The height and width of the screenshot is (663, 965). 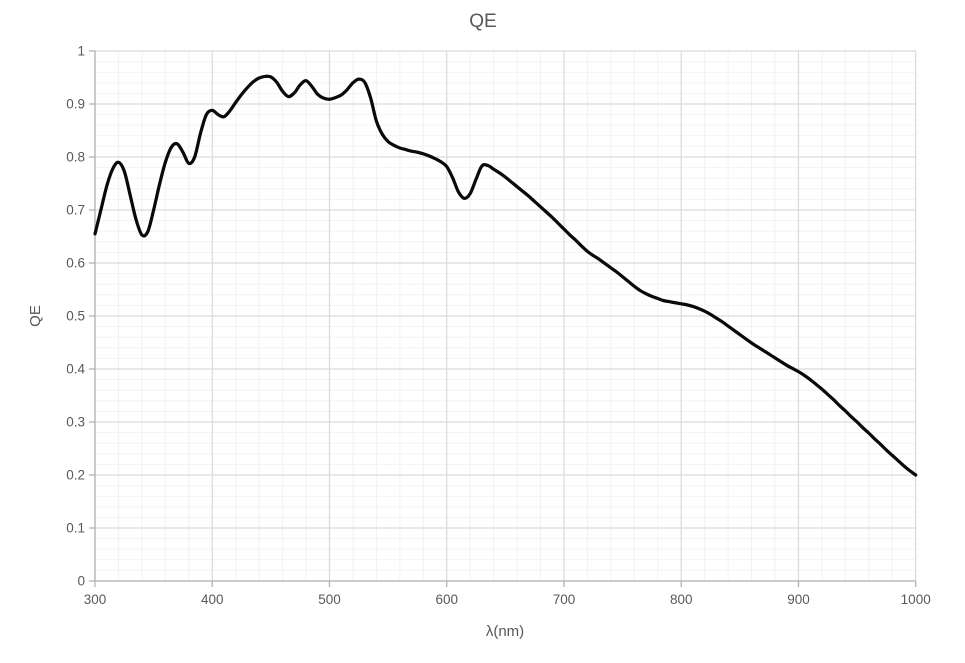 What do you see at coordinates (507, 599) in the screenshot?
I see `x-axis-tick-labels: 300 400 500 600 700 800 900 1000` at bounding box center [507, 599].